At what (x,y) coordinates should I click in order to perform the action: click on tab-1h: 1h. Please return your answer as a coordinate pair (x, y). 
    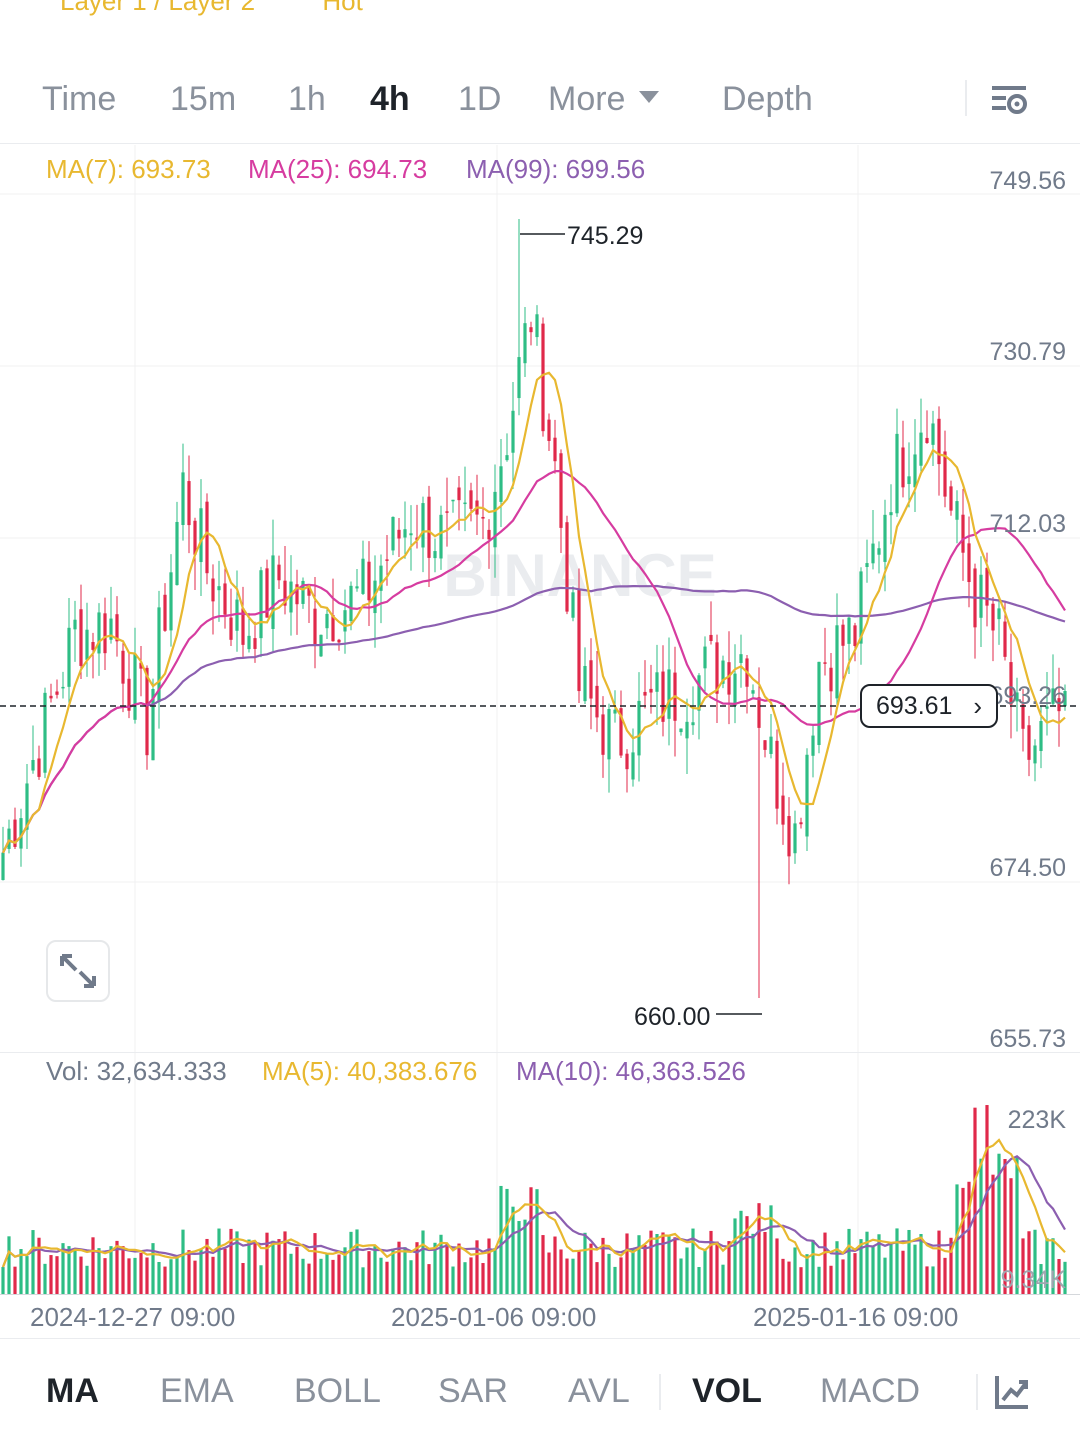
    Looking at the image, I should click on (307, 99).